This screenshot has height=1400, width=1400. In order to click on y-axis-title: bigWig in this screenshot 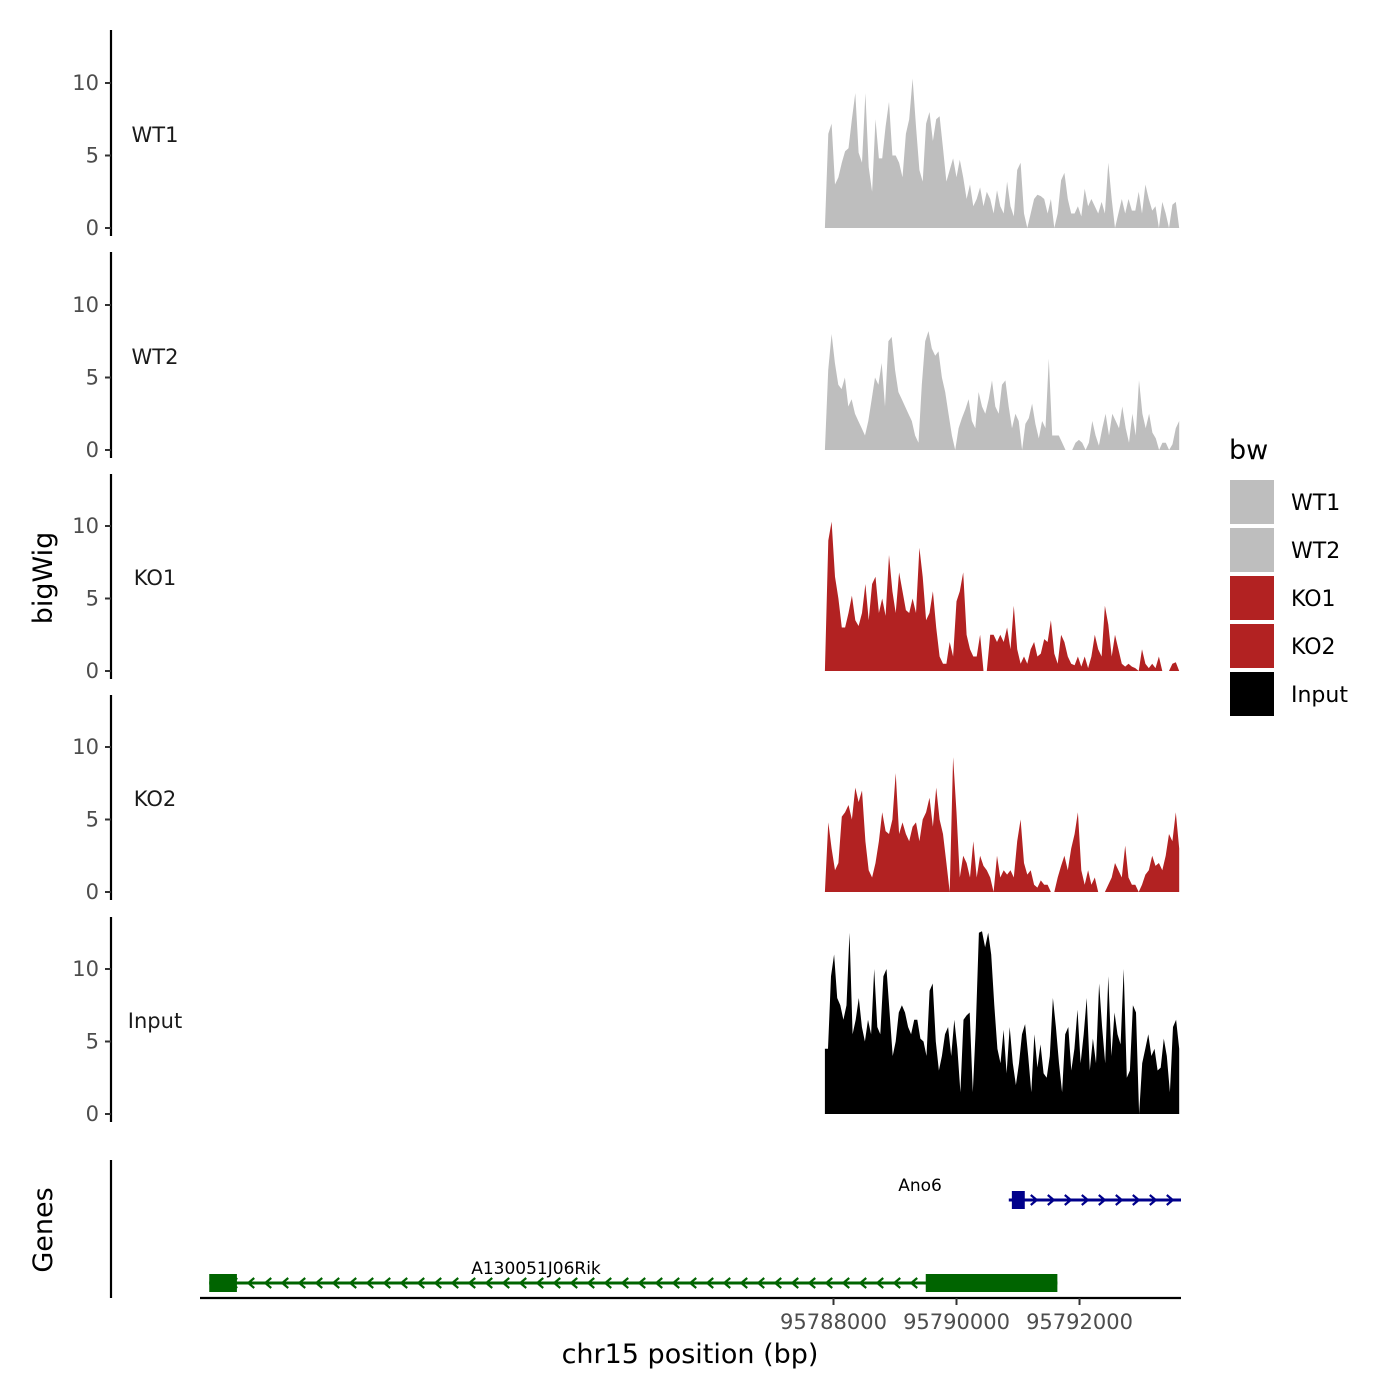, I will do `click(43, 578)`.